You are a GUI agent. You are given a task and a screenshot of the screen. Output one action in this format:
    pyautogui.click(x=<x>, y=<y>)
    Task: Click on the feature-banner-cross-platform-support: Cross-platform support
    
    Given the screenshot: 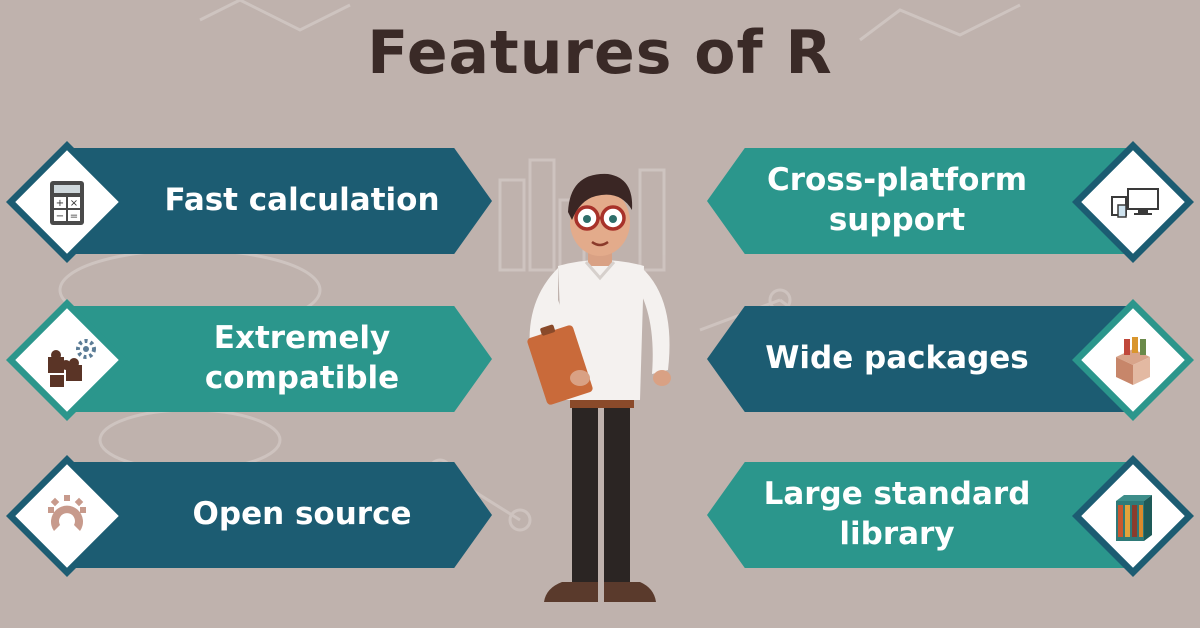 What is the action you would take?
    pyautogui.click(x=917, y=201)
    